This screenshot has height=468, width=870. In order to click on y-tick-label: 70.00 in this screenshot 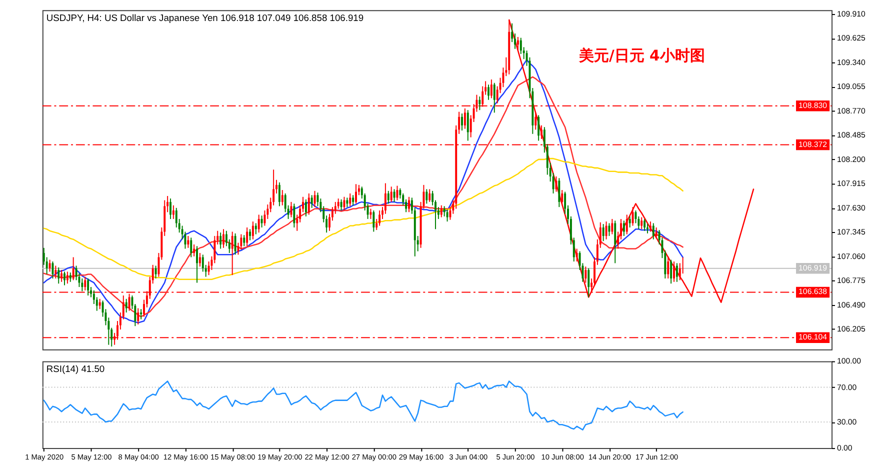, I will do `click(847, 387)`.